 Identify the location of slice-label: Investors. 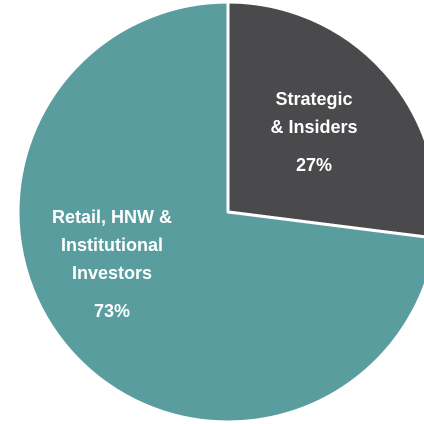
(112, 273).